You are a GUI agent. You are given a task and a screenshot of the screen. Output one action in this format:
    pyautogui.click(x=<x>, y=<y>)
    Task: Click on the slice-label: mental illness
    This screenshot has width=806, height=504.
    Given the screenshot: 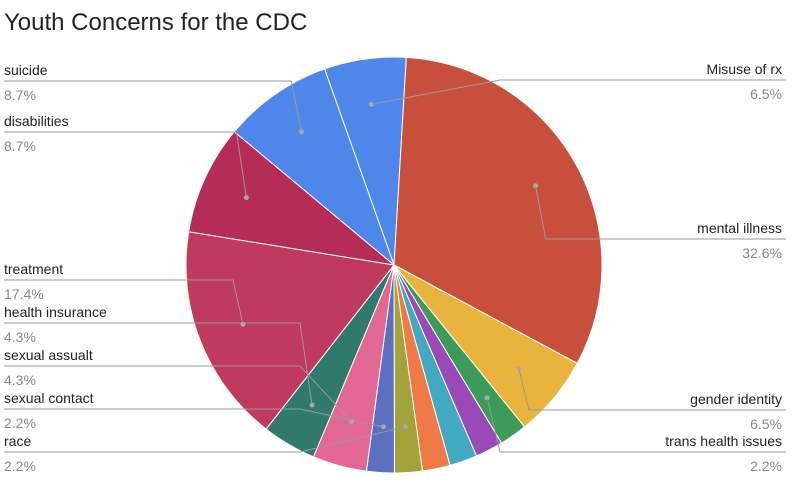 What is the action you would take?
    pyautogui.click(x=739, y=228)
    